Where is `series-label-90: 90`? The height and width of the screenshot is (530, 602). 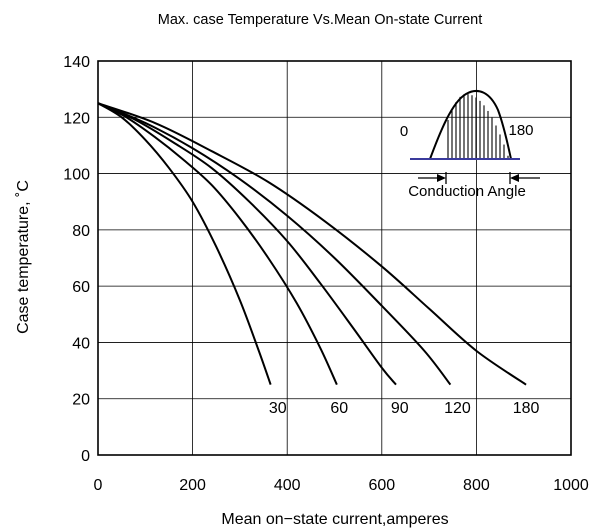
series-label-90: 90 is located at coordinates (400, 408).